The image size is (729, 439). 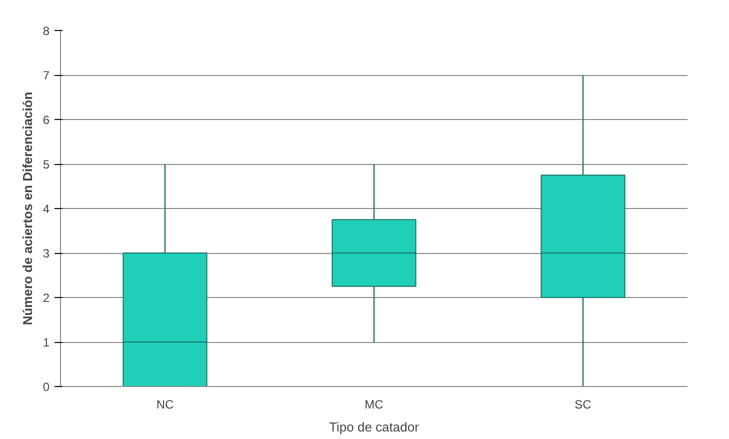 I want to click on y-tick-label: 8, so click(x=46, y=31).